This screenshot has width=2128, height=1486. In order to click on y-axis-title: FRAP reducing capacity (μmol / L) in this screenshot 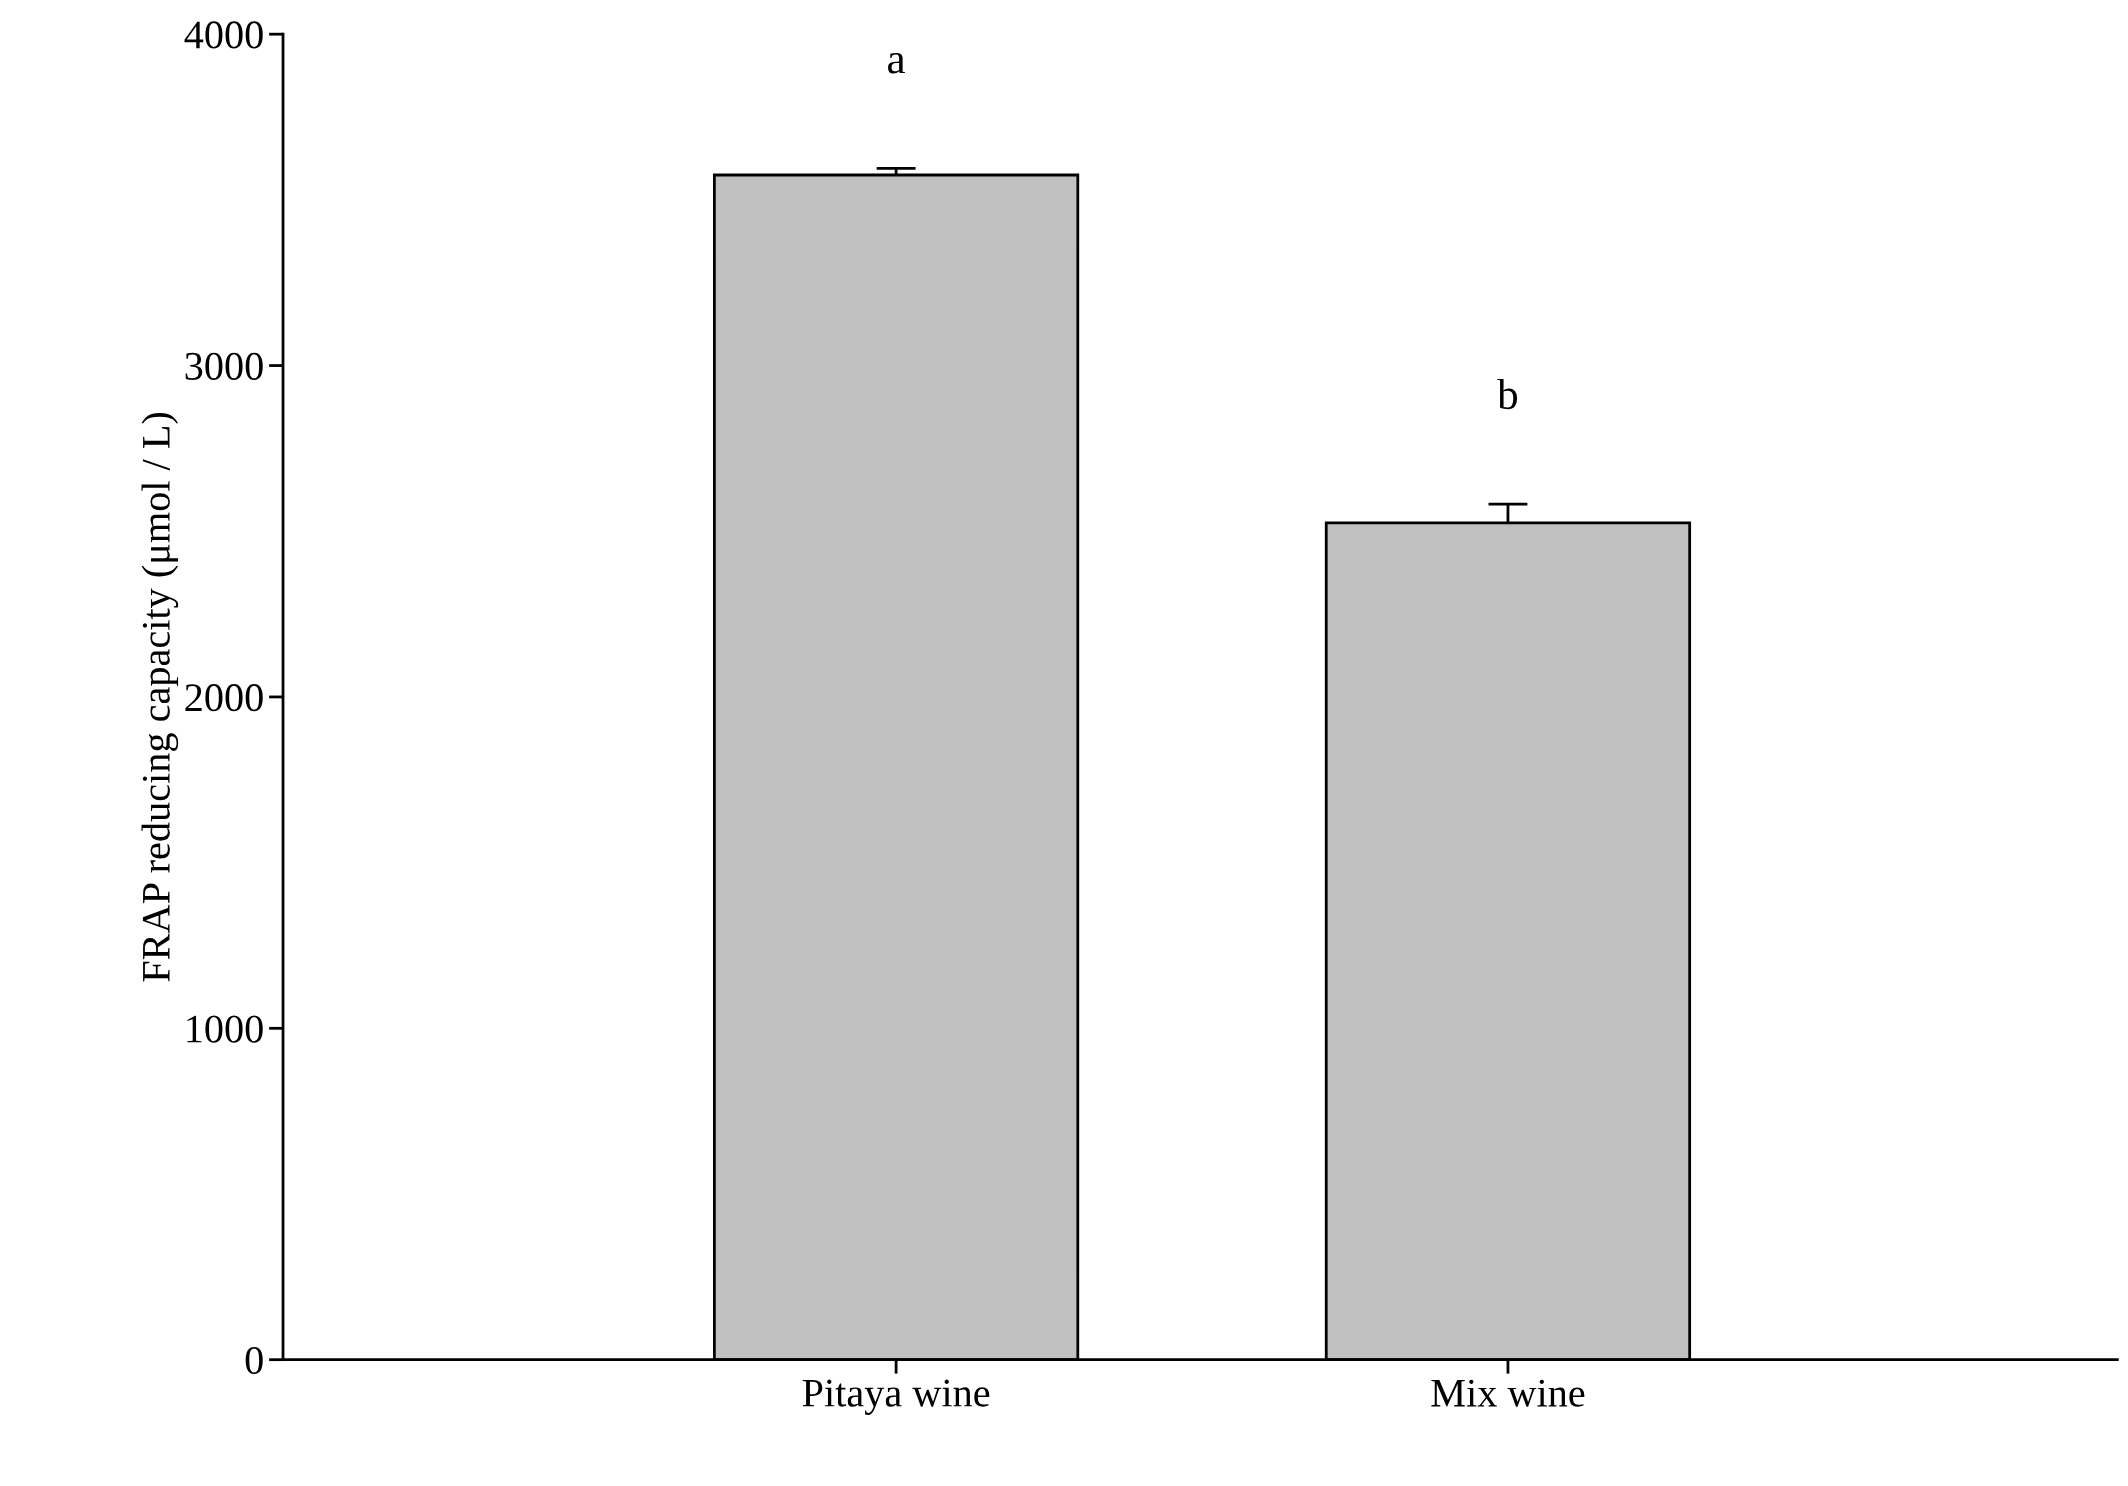, I will do `click(160, 697)`.